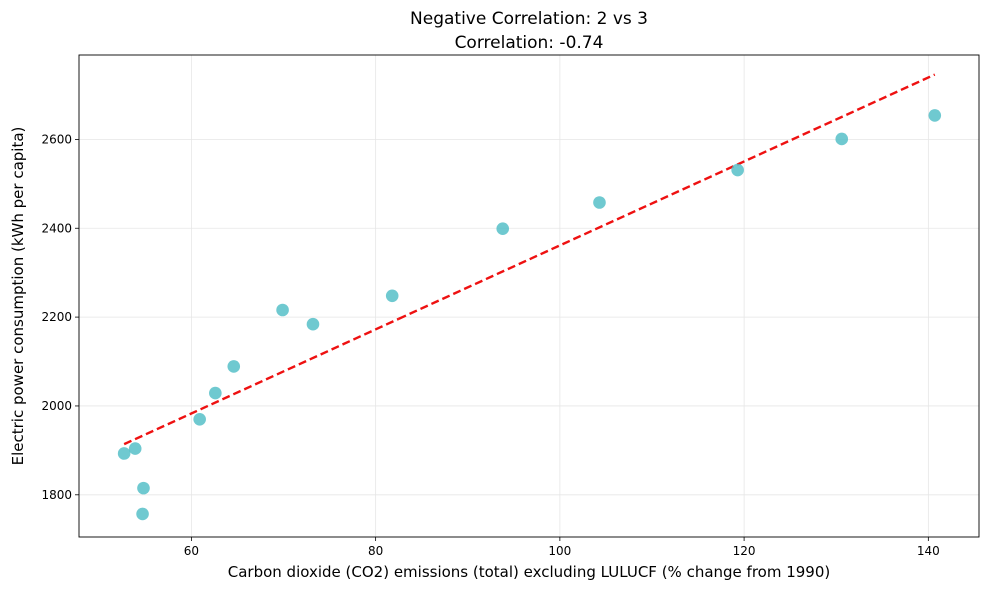 This screenshot has width=989, height=590. What do you see at coordinates (261, 381) in the screenshot?
I see `trend-line-segment` at bounding box center [261, 381].